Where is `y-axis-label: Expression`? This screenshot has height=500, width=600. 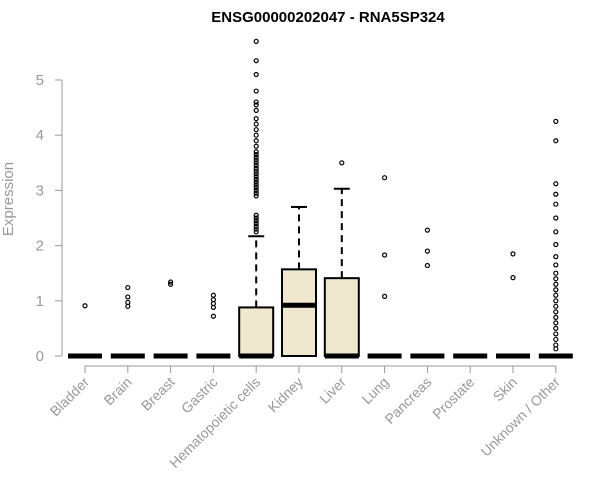 y-axis-label: Expression is located at coordinates (8, 199).